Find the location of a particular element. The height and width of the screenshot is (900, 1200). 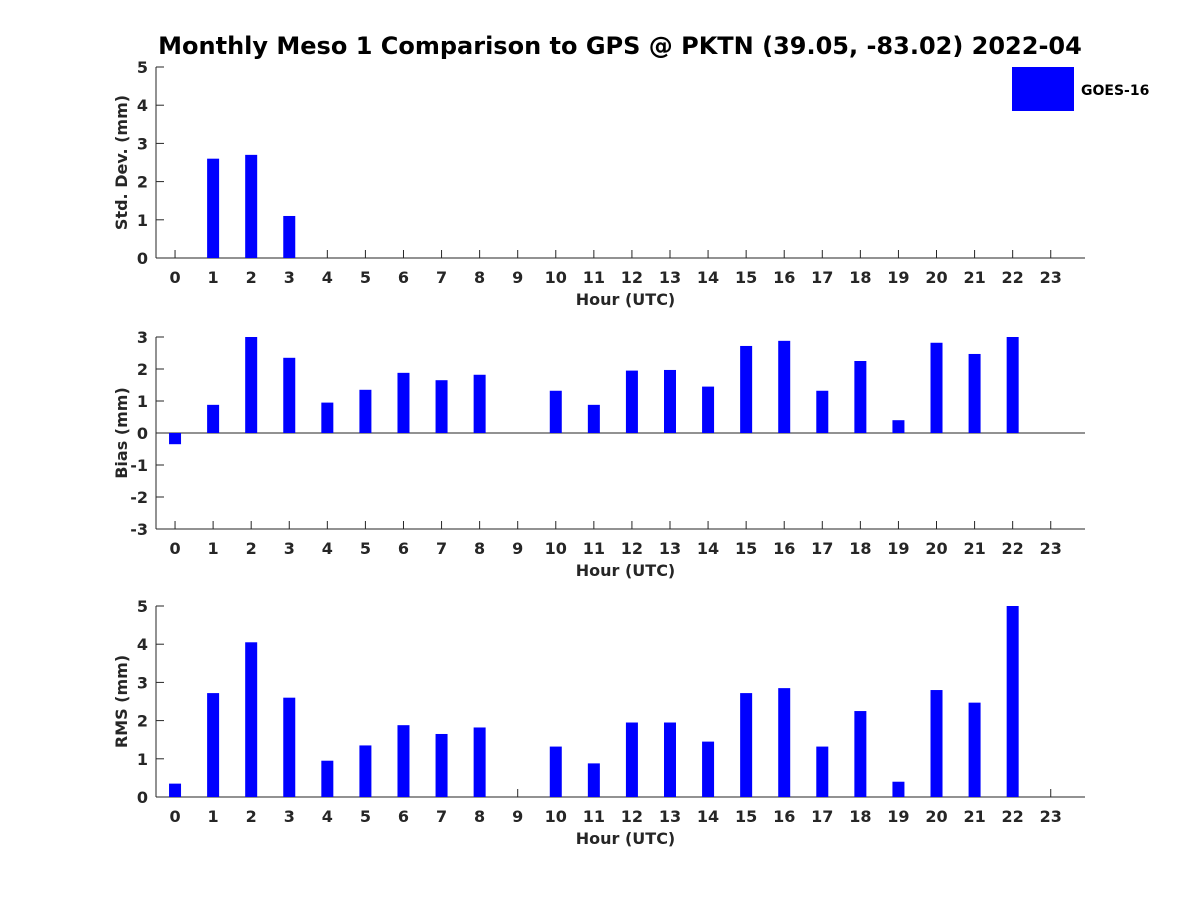

x-tick-label: 21 is located at coordinates (974, 816).